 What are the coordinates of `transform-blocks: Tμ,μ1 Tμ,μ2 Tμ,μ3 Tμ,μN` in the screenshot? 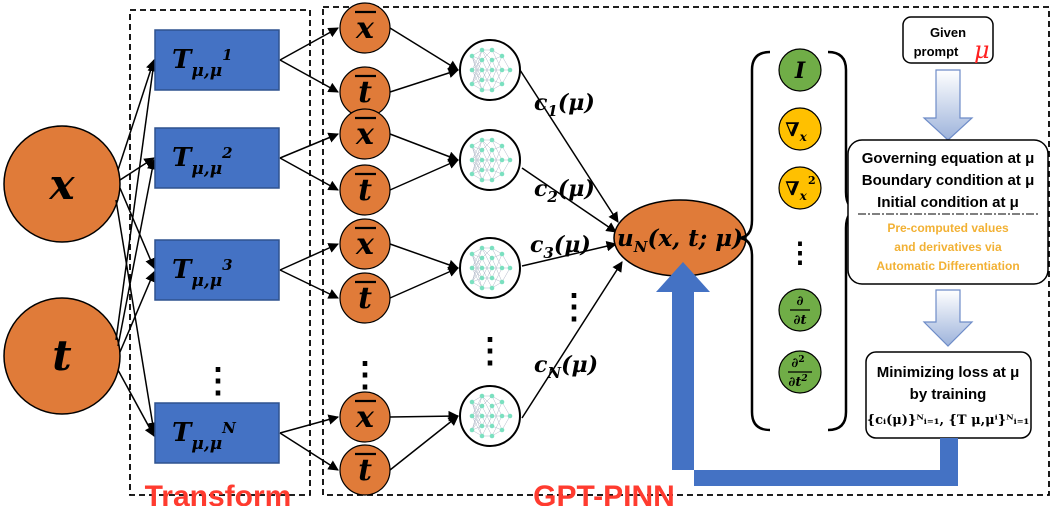 It's located at (217, 246).